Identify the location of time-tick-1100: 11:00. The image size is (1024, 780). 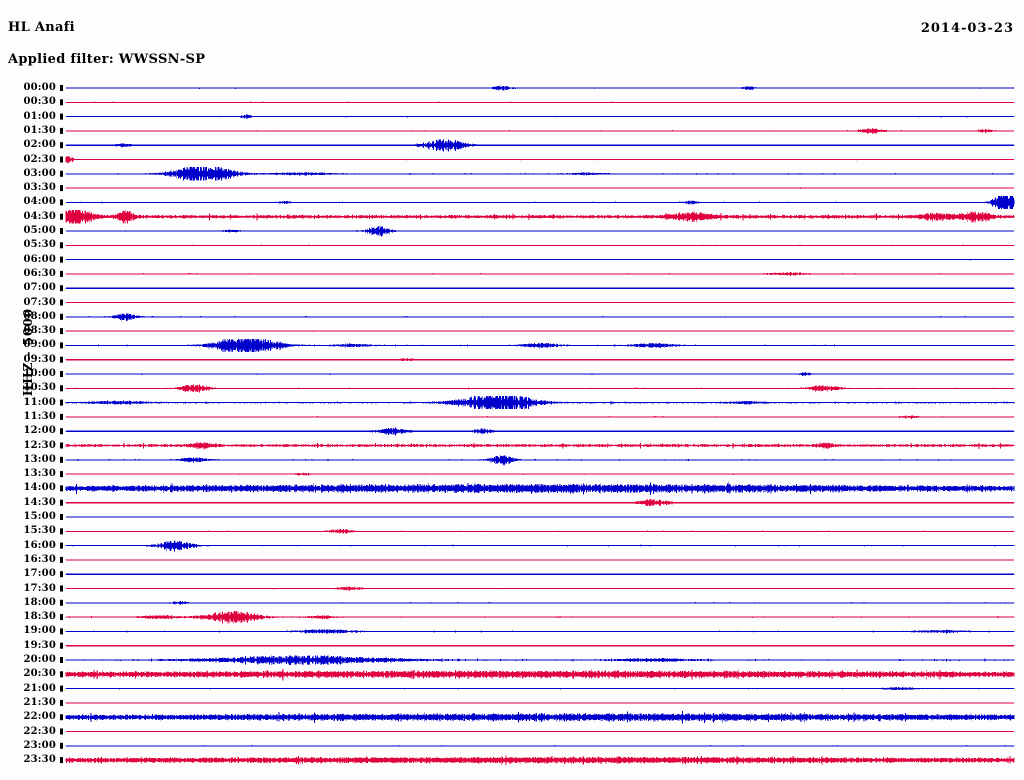
(39, 402).